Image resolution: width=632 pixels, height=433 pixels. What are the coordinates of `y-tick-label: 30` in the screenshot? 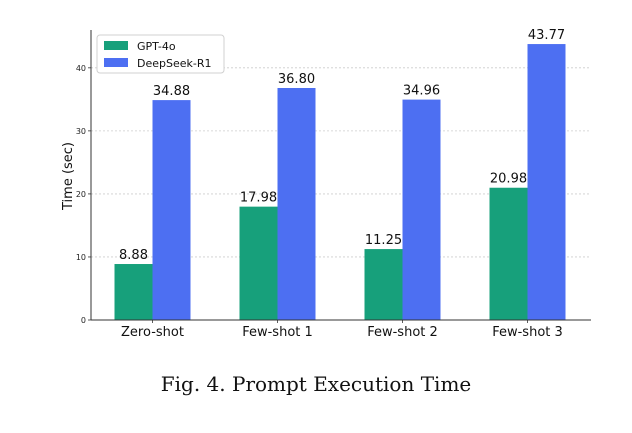 It's located at (81, 131).